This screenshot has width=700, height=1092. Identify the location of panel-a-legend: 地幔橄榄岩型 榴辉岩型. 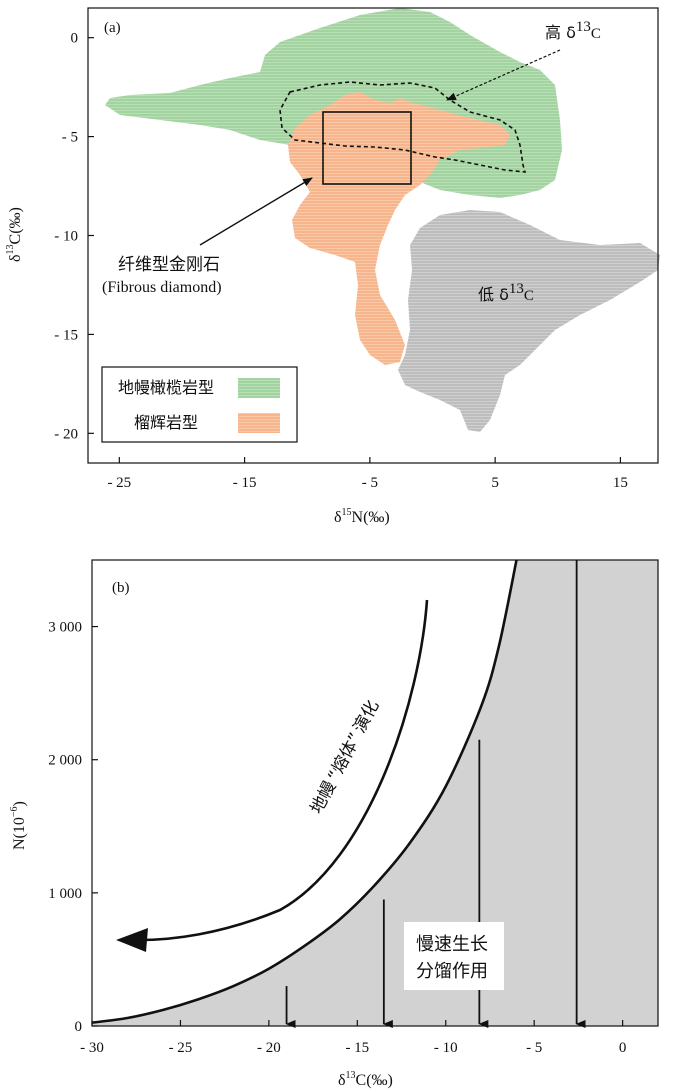
(199, 404).